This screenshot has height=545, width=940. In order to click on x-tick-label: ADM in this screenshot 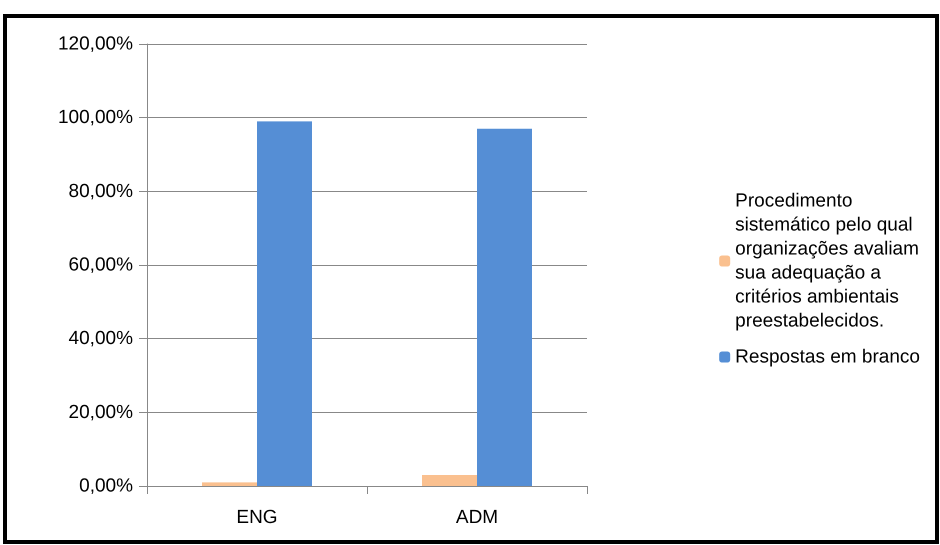, I will do `click(477, 517)`.